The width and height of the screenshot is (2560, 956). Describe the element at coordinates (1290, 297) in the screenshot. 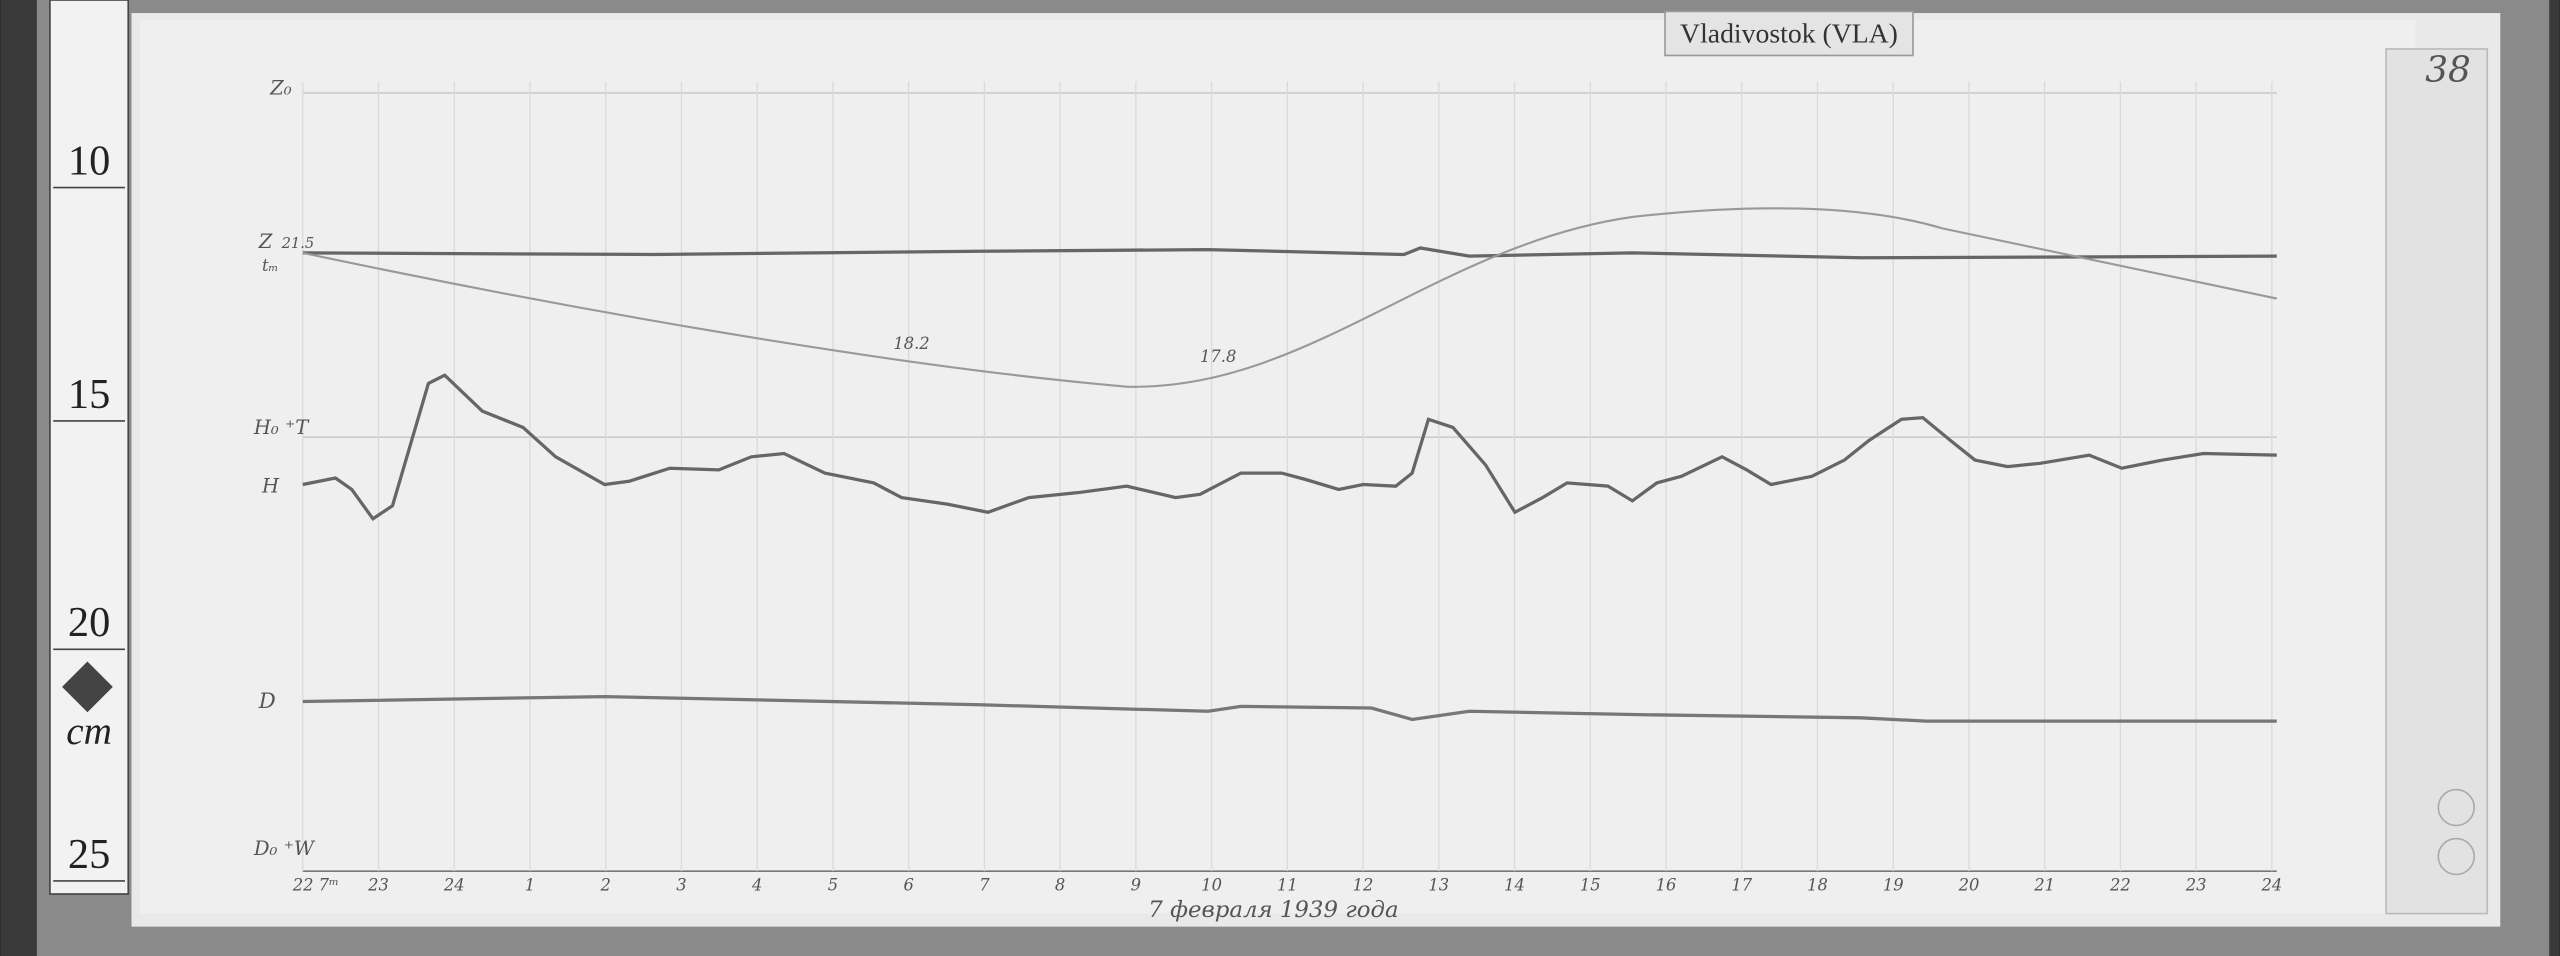

I see `temperature-trace` at that location.